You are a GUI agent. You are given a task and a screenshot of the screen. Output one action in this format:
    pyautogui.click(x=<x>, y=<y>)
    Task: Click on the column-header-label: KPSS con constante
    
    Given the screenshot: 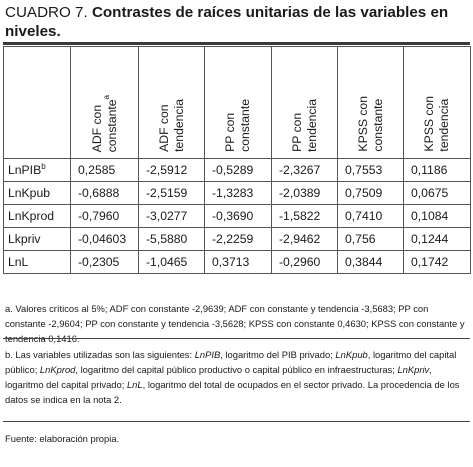 What is the action you would take?
    pyautogui.click(x=370, y=124)
    